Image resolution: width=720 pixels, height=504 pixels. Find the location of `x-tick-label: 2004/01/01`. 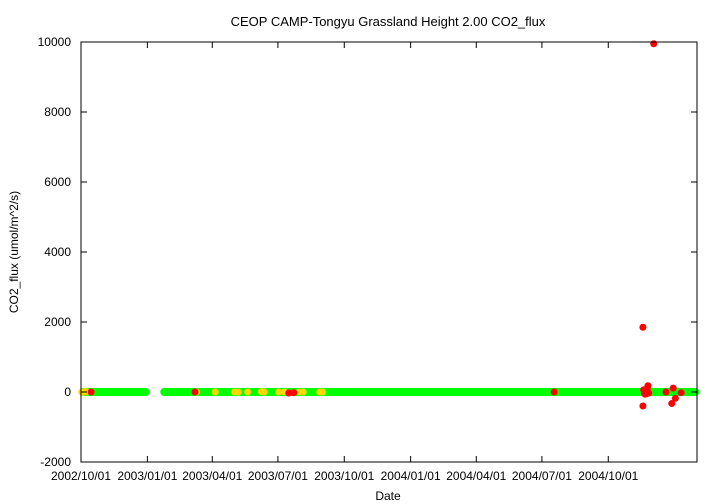

x-tick-label: 2004/01/01 is located at coordinates (411, 476).